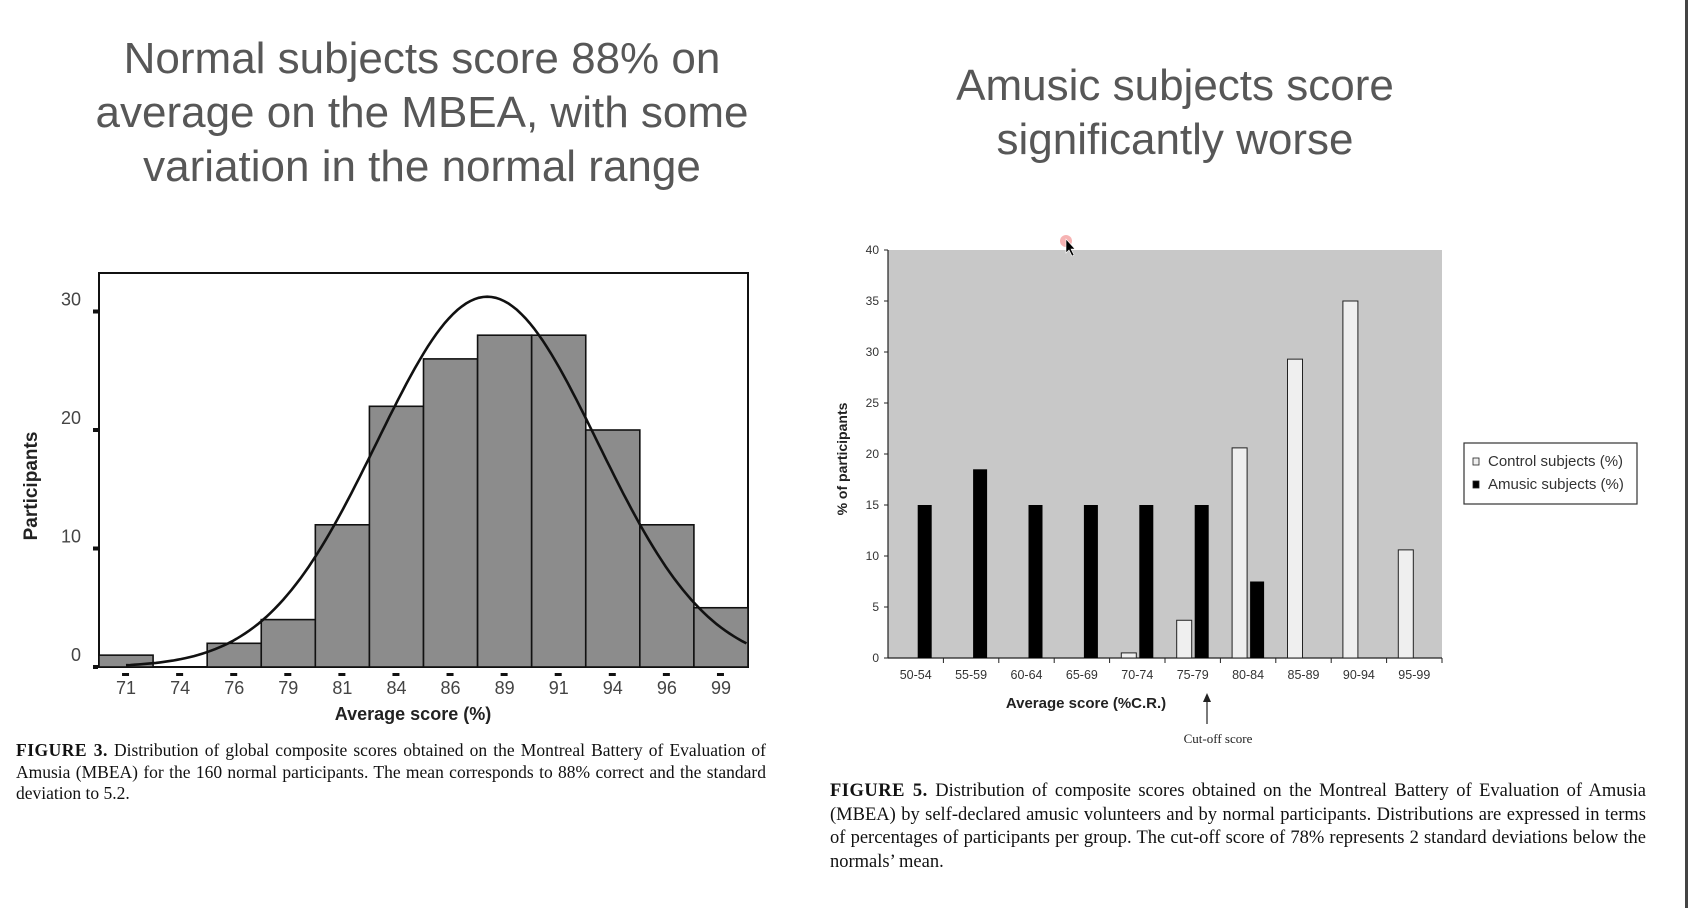  I want to click on figure-5-label: FIGURE 5., so click(879, 791).